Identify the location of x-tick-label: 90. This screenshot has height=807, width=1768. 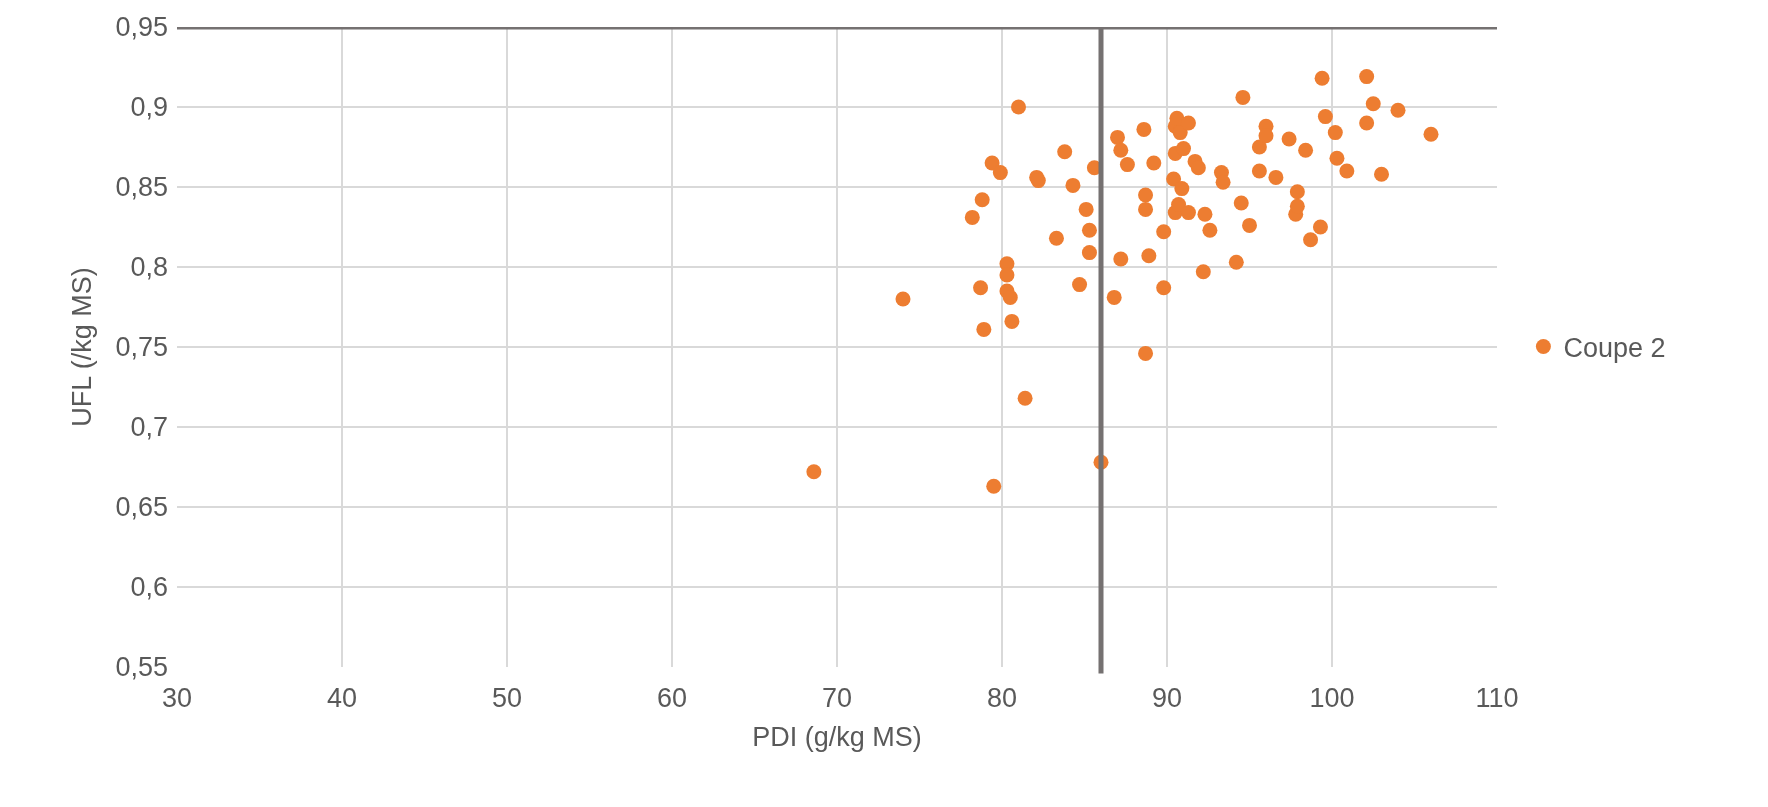
(1167, 698).